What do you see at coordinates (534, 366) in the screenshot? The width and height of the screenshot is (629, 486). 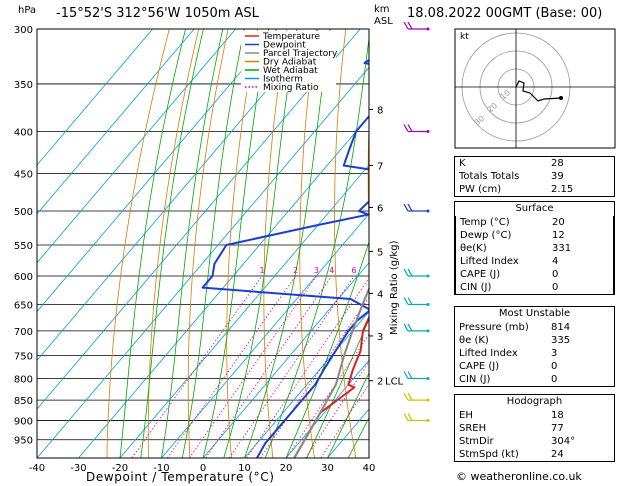 I see `mu-row: CAPE (J) 0` at bounding box center [534, 366].